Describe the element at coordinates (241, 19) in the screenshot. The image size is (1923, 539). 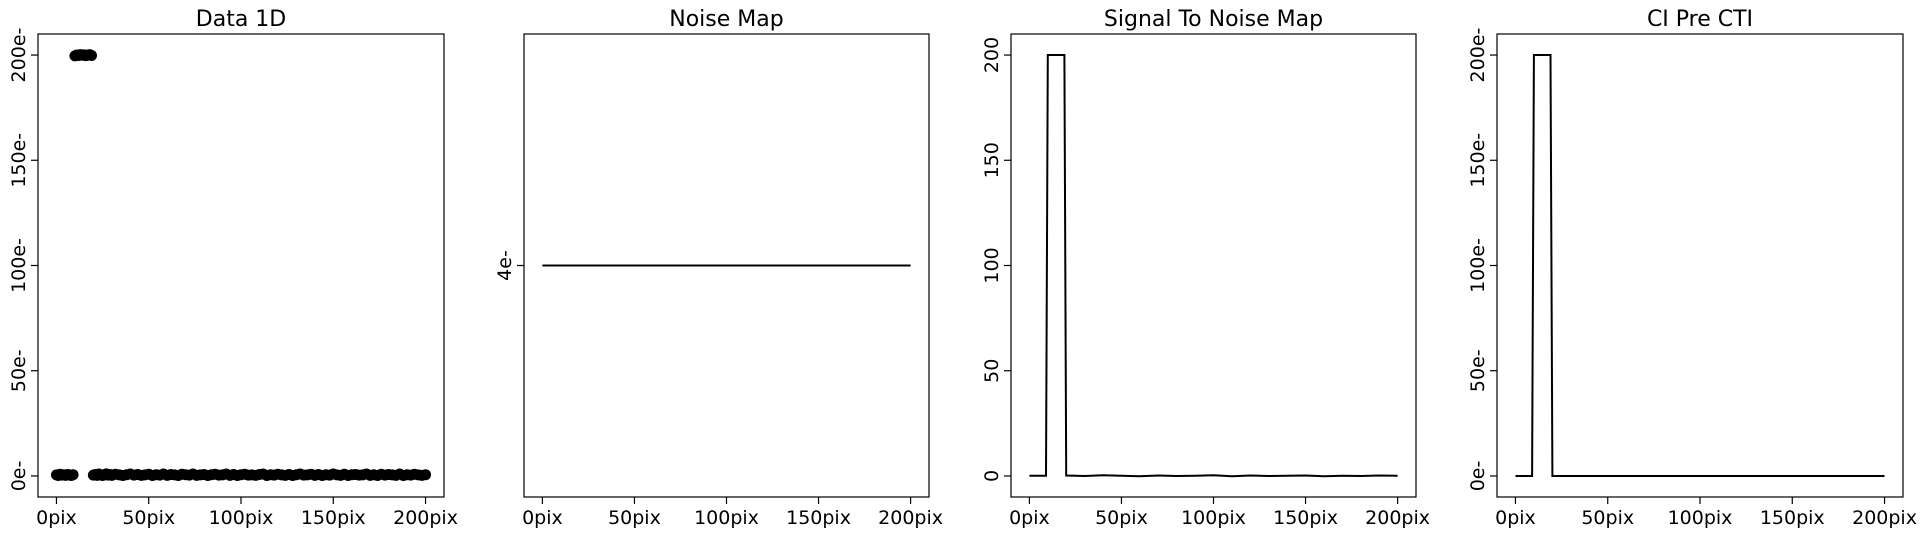
I see `chart-title: Data 1D` at that location.